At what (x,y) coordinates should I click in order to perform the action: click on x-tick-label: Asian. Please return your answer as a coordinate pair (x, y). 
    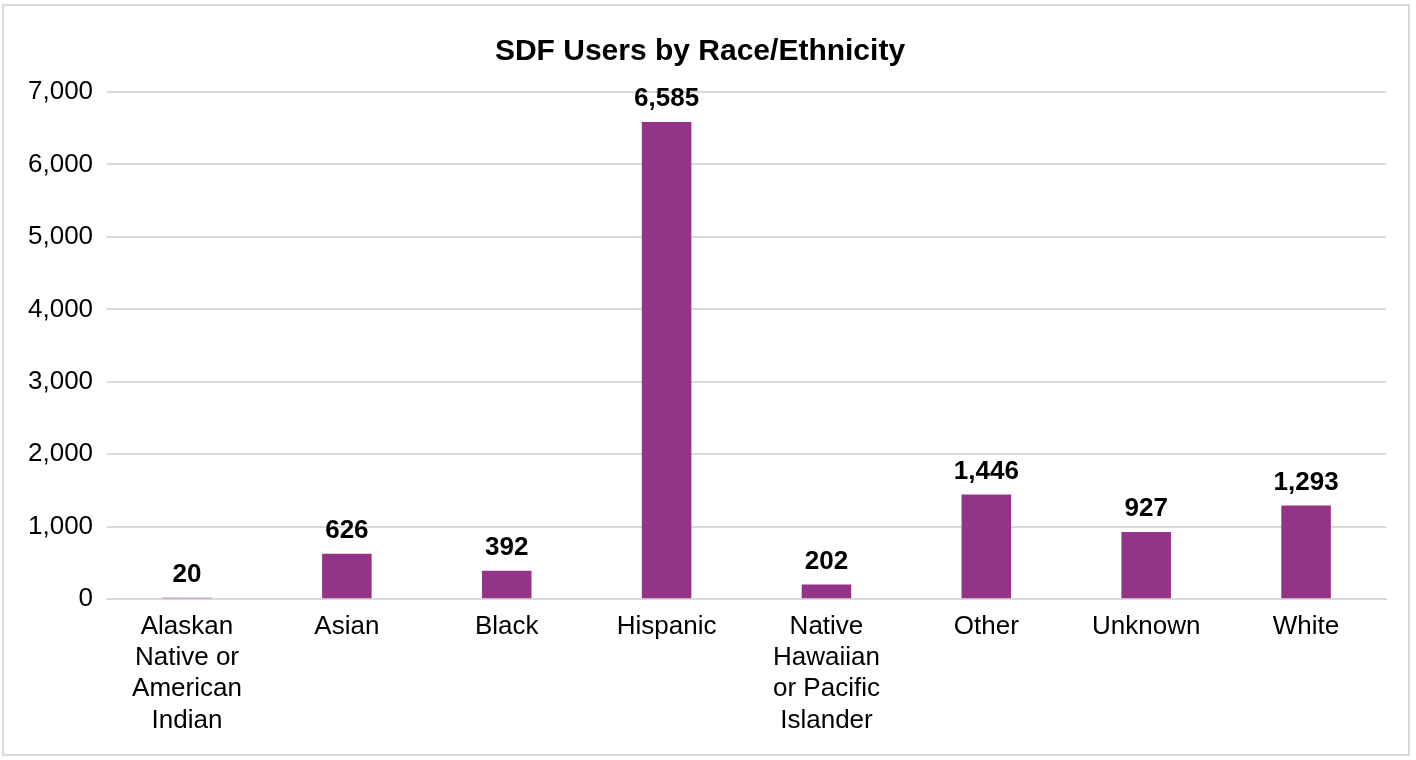
    Looking at the image, I should click on (347, 624).